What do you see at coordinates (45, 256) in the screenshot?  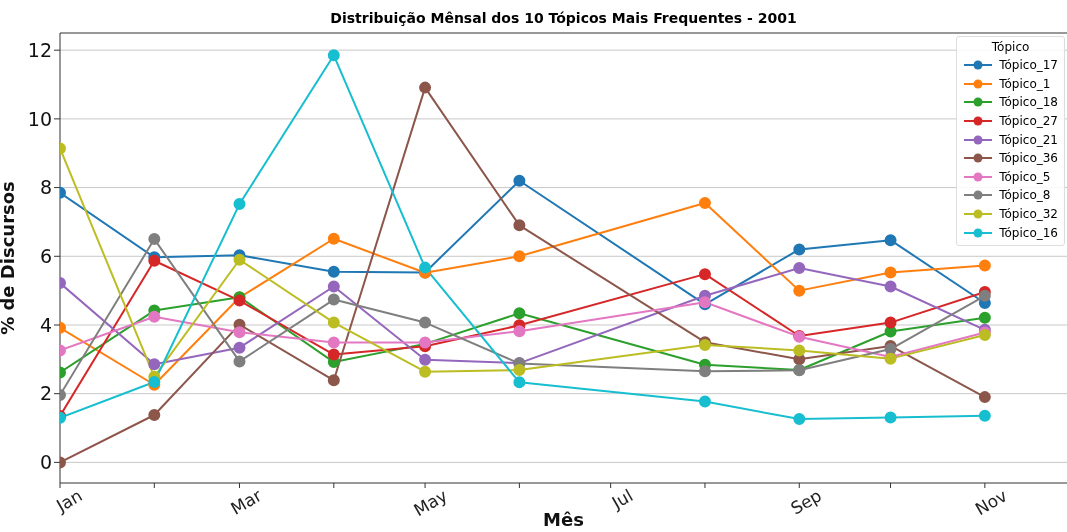 I see `y-tick-label: 6` at bounding box center [45, 256].